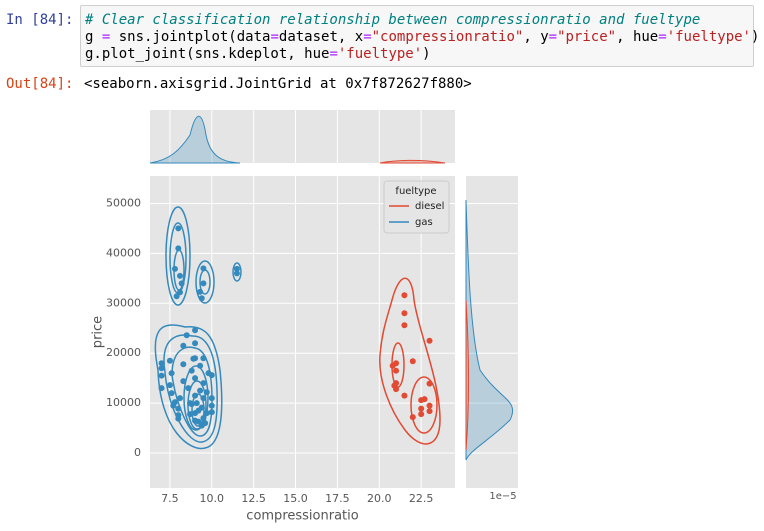  I want to click on x-tick-label: 20.0, so click(379, 498).